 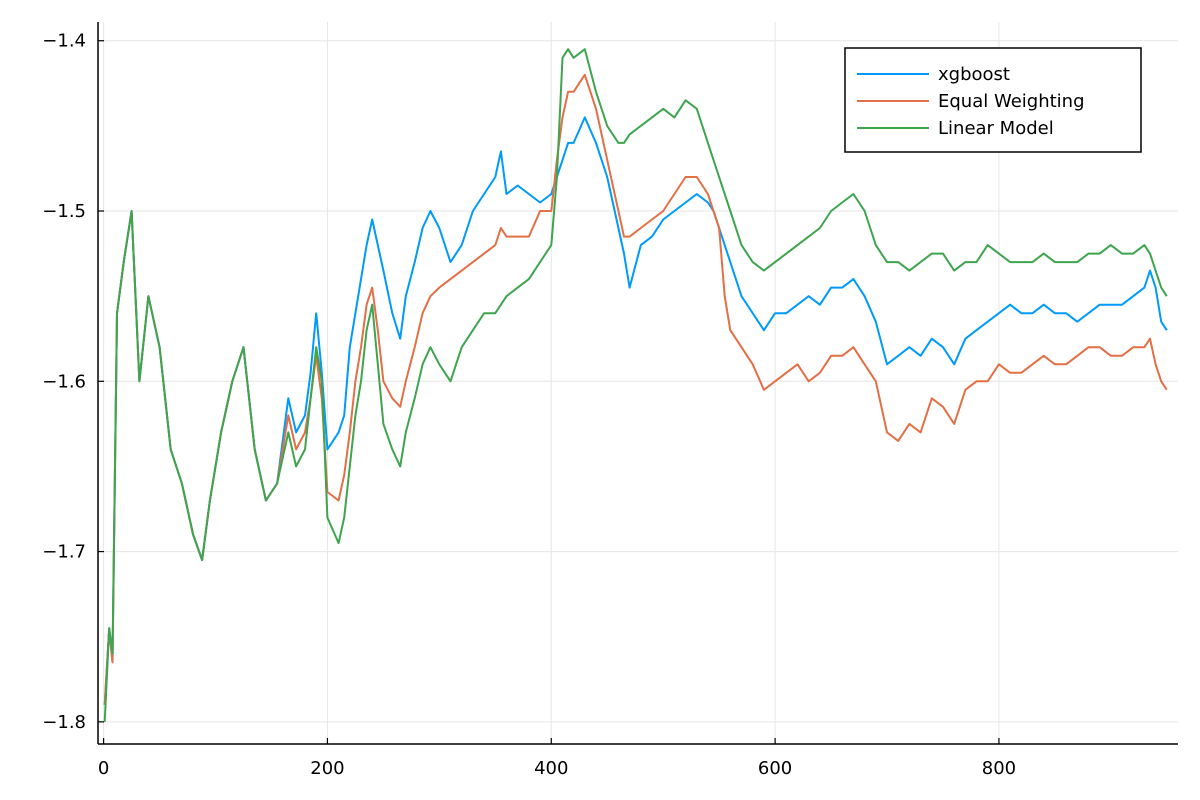 I want to click on y-tick-label: −1.7, so click(x=64, y=552).